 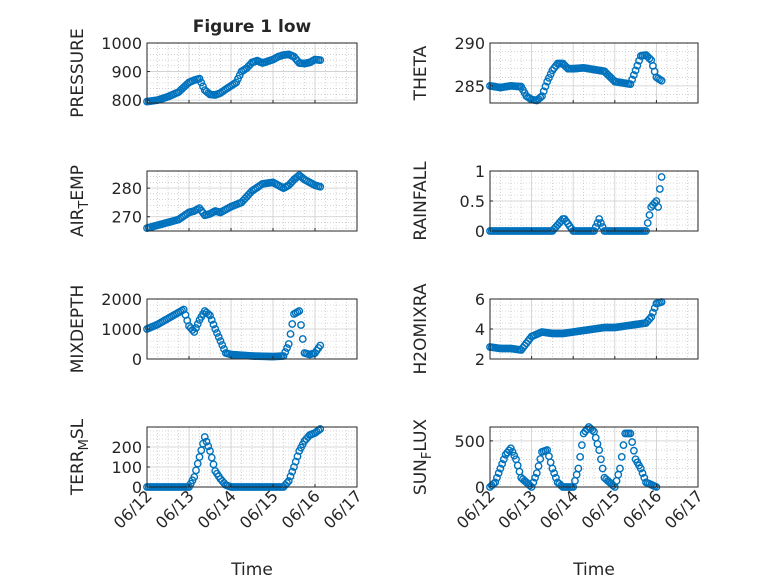 What do you see at coordinates (126, 100) in the screenshot?
I see `y-tick-label: 800` at bounding box center [126, 100].